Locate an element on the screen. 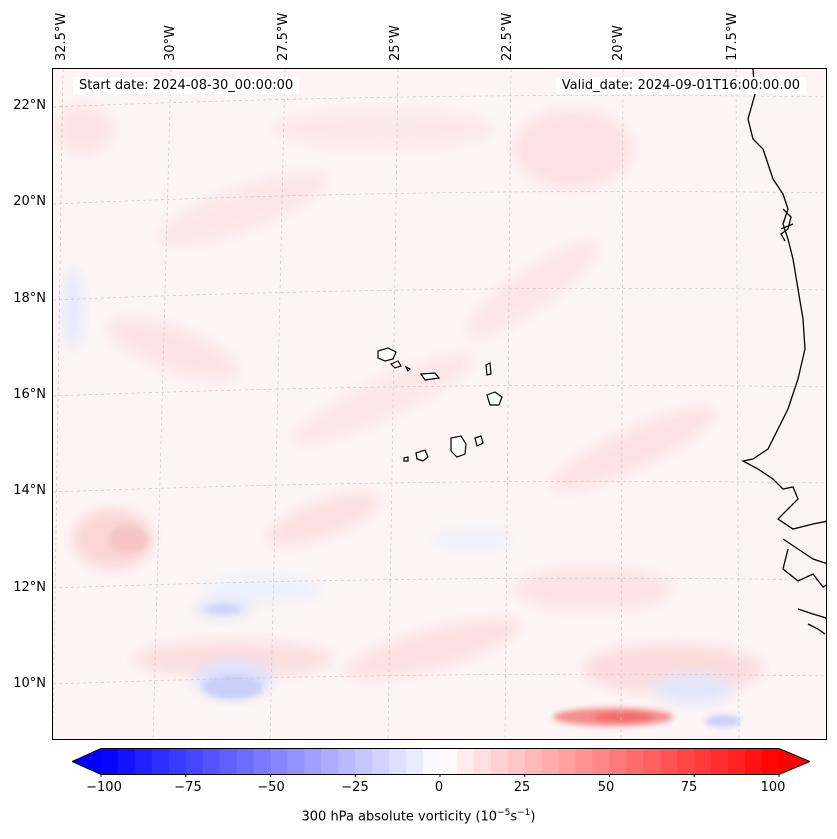  valid-date-label: Valid_date: 2024-09-01T16:00:00.00 is located at coordinates (680, 85).